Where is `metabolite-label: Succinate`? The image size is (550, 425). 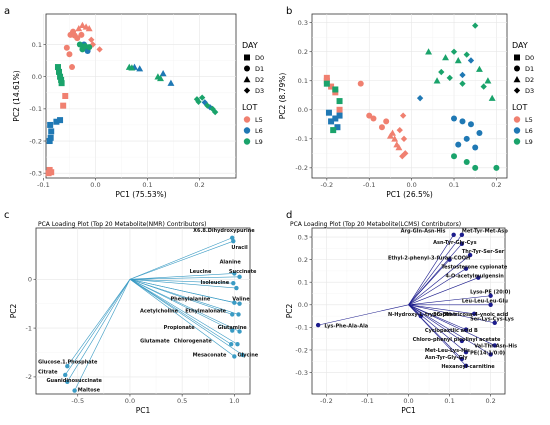 metabolite-label: Succinate is located at coordinates (243, 272).